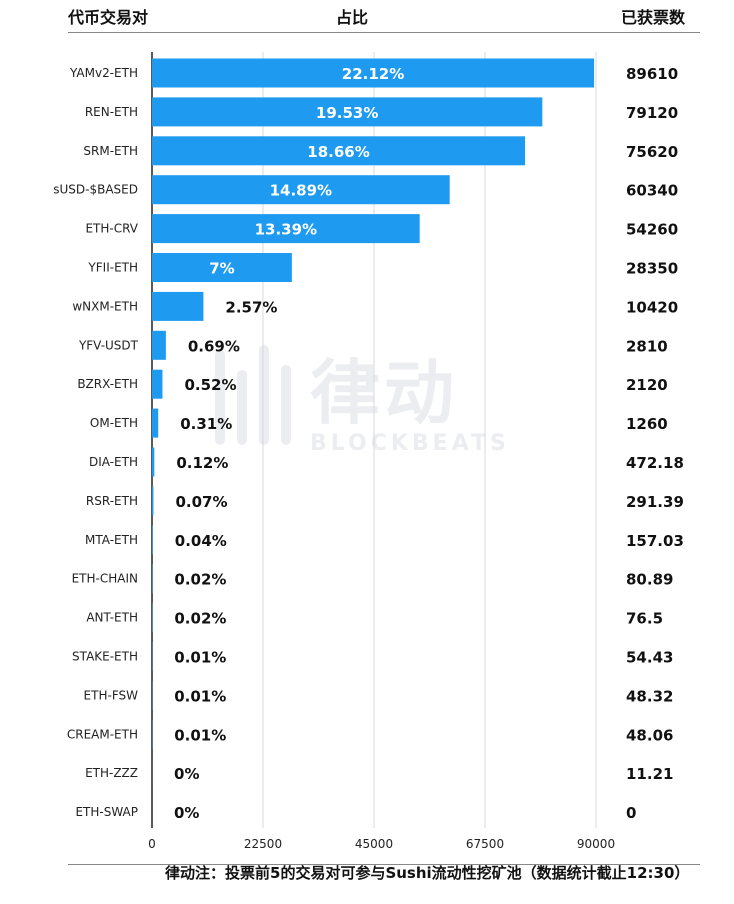 The height and width of the screenshot is (904, 734). What do you see at coordinates (112, 268) in the screenshot?
I see `category-label: YFII-ETH` at bounding box center [112, 268].